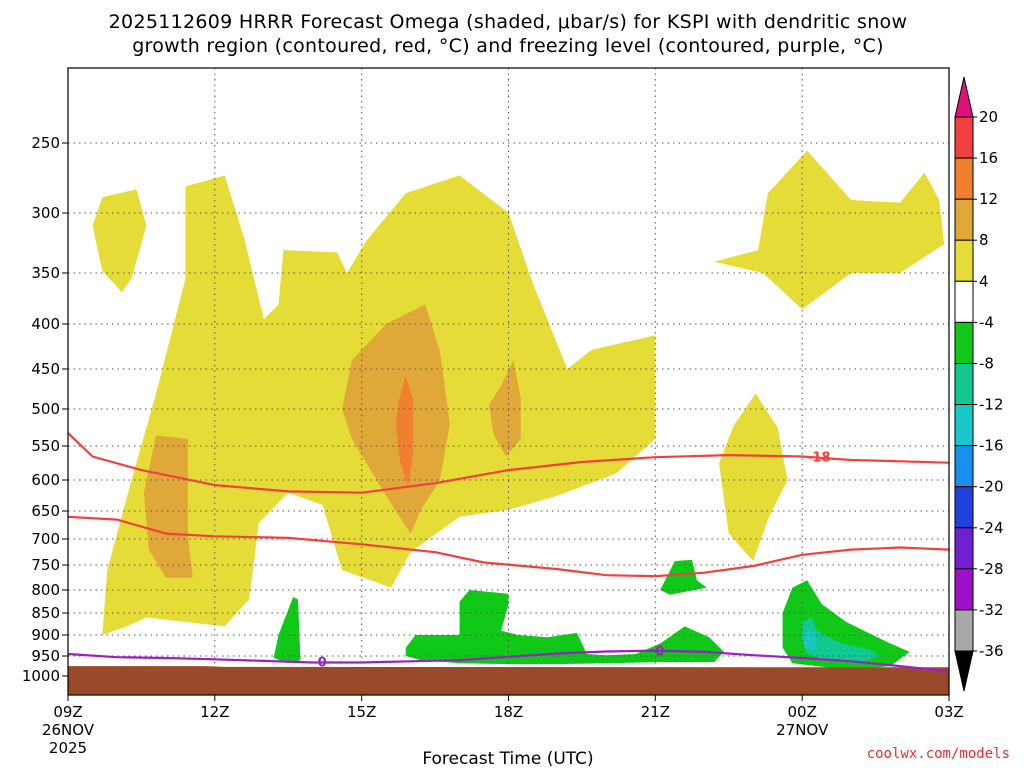 The image size is (1024, 768). I want to click on x-tick-date-00Z: 27NOV, so click(802, 730).